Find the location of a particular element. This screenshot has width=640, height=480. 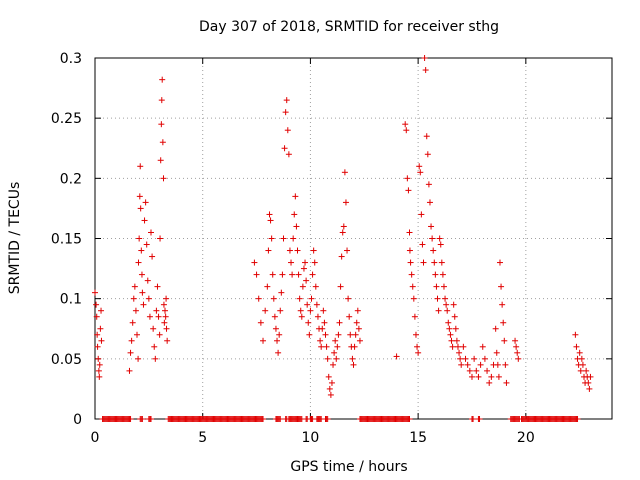

y-tick-label: 0.25 is located at coordinates (66, 119).